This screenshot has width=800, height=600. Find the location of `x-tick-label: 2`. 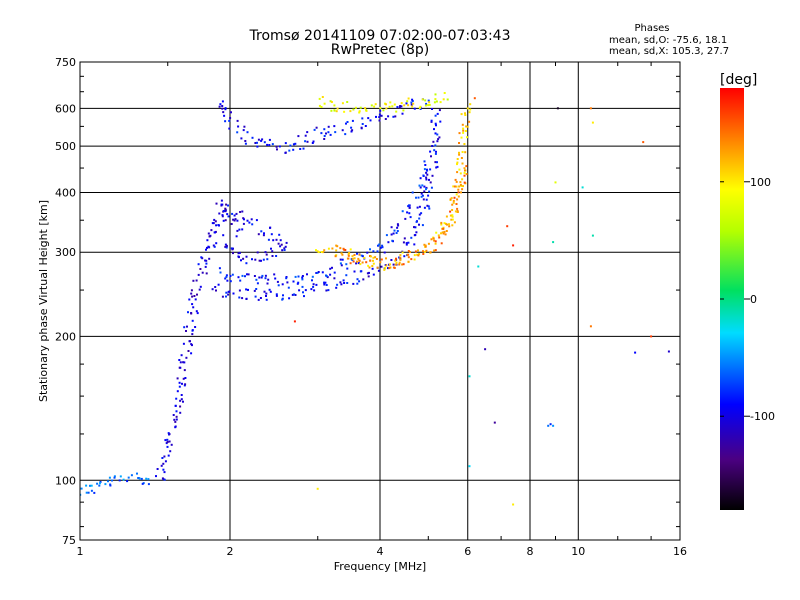

x-tick-label: 2 is located at coordinates (230, 551).